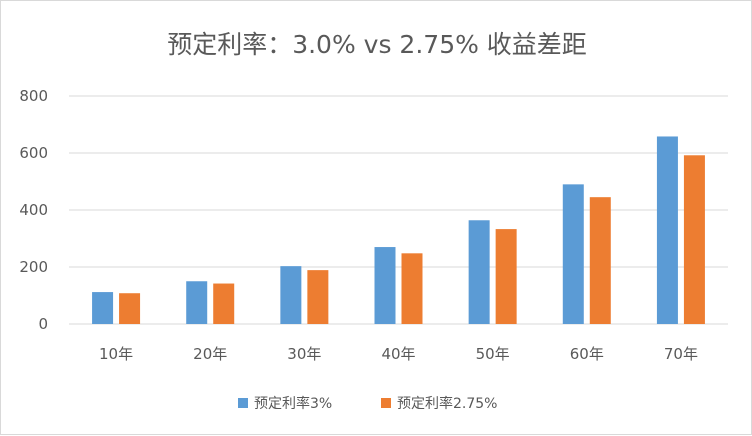 The width and height of the screenshot is (752, 436). Describe the element at coordinates (304, 354) in the screenshot. I see `x-tick-label: 30年` at that location.